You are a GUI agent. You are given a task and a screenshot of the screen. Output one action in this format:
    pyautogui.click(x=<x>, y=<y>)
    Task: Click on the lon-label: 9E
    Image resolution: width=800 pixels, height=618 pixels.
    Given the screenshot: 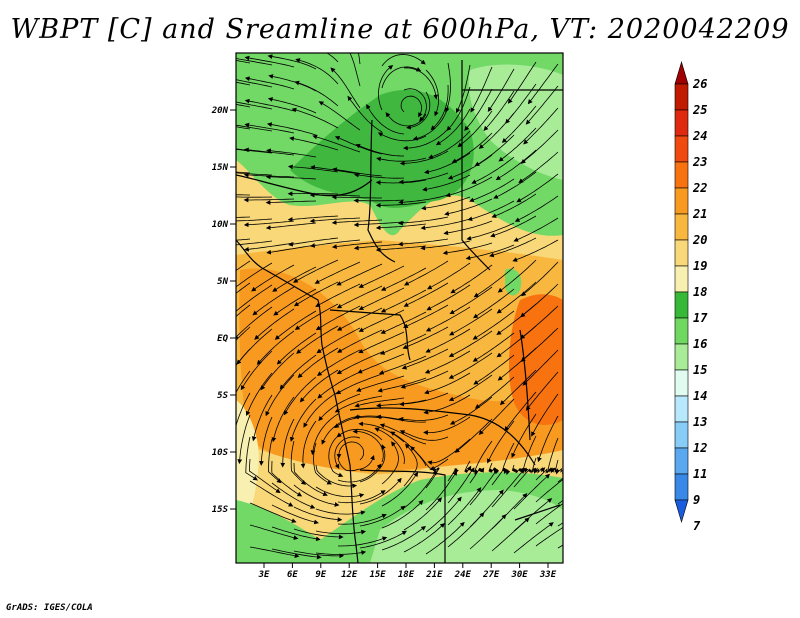 What is the action you would take?
    pyautogui.click(x=320, y=575)
    